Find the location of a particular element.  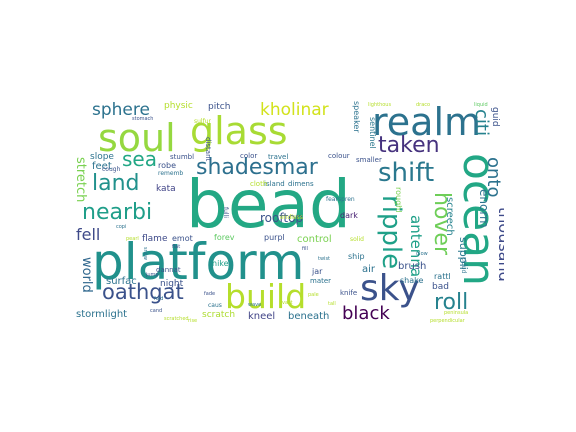

word: flame is located at coordinates (155, 239).